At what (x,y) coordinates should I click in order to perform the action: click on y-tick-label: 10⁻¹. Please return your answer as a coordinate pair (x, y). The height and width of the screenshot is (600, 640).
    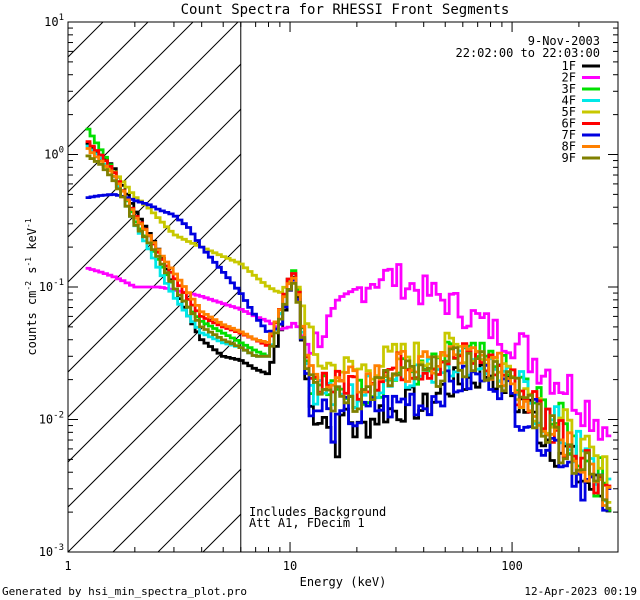
    Looking at the image, I should click on (51, 286).